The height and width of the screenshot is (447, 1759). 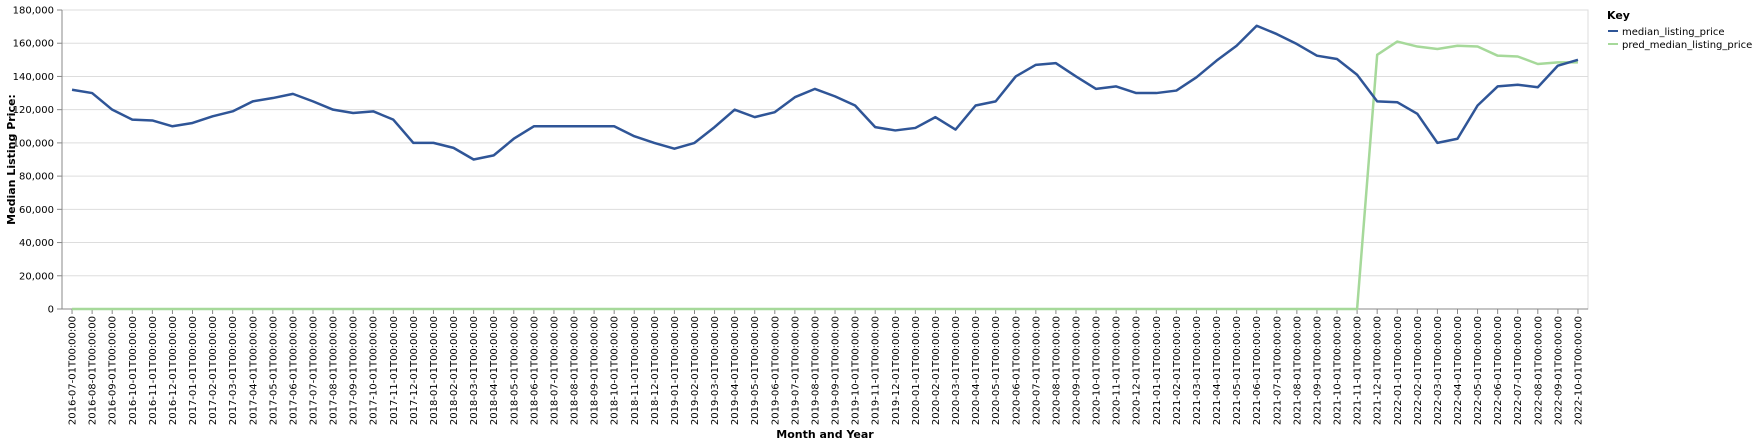 What do you see at coordinates (133, 370) in the screenshot?
I see `x-tick-label: 2016-10-01T00:00:00` at bounding box center [133, 370].